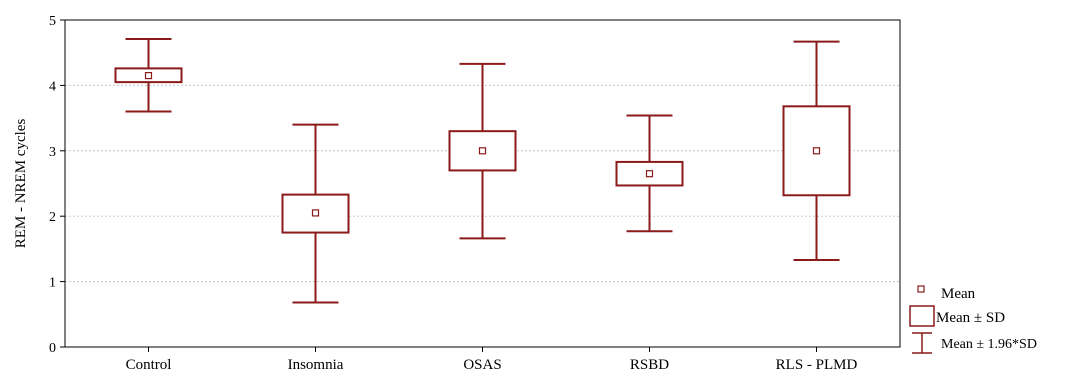 This screenshot has height=376, width=1076. I want to click on y-tick-label-0: 0, so click(52, 348).